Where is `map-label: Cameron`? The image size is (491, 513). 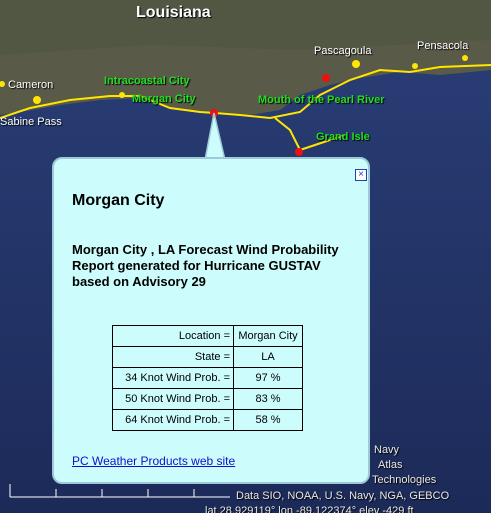
map-label: Cameron is located at coordinates (31, 85).